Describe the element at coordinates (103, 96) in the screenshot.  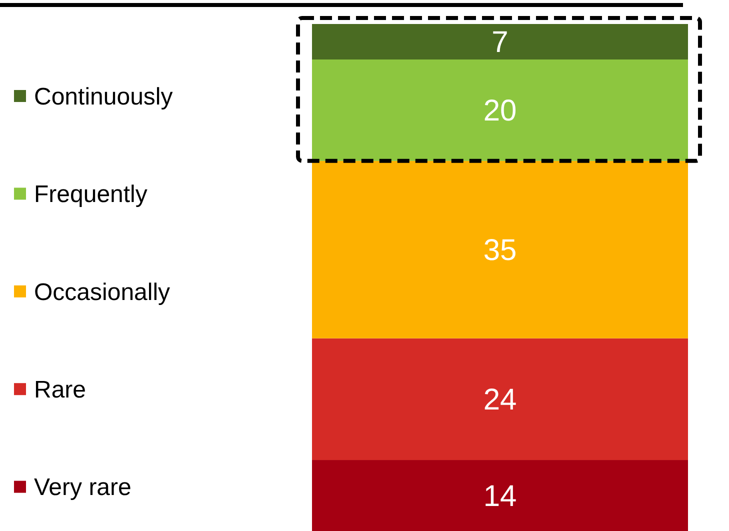
I see `legend-label: Continuously` at that location.